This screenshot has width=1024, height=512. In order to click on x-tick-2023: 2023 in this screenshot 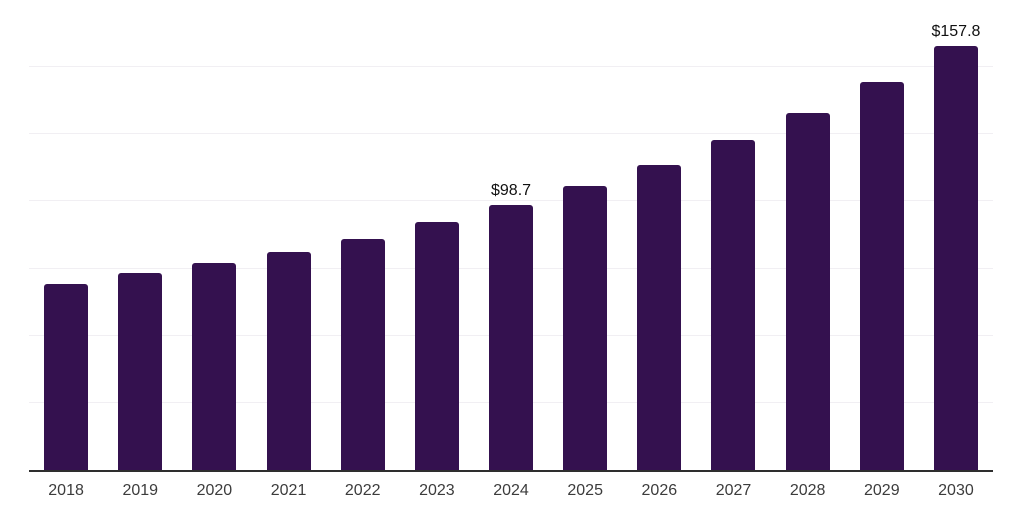, I will do `click(437, 490)`.